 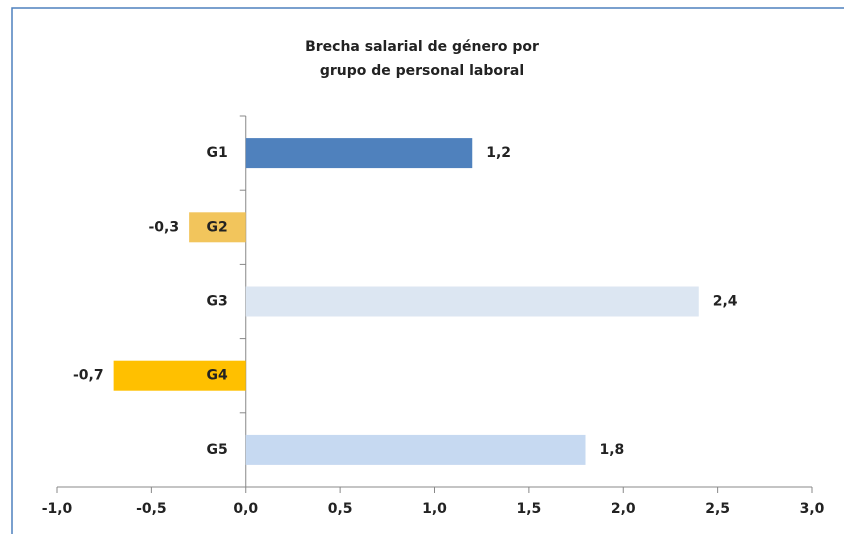 What do you see at coordinates (623, 509) in the screenshot?
I see `x-tick-label: 2,0` at bounding box center [623, 509].